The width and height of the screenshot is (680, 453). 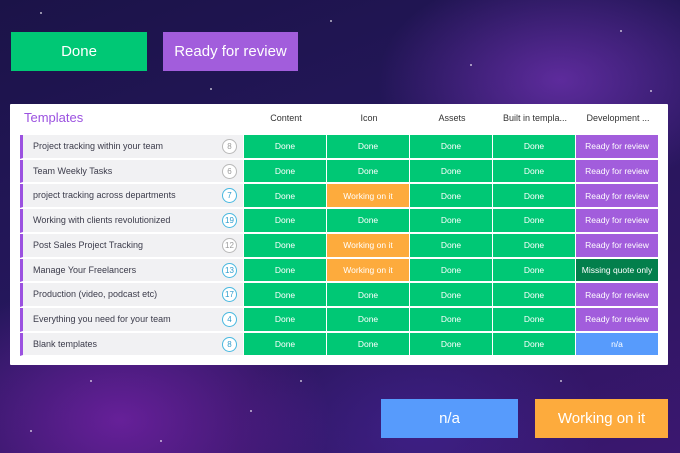 What do you see at coordinates (229, 221) in the screenshot?
I see `updates-count-badge: 19` at bounding box center [229, 221].